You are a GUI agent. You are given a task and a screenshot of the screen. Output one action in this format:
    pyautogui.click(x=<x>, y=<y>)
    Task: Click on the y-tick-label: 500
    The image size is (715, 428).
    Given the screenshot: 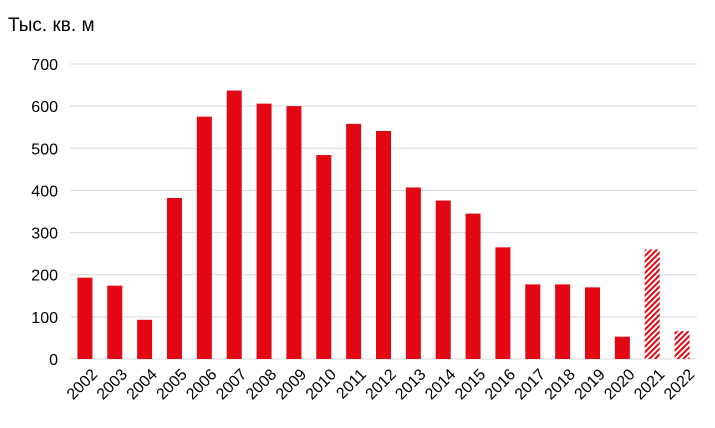 What is the action you would take?
    pyautogui.click(x=44, y=149)
    